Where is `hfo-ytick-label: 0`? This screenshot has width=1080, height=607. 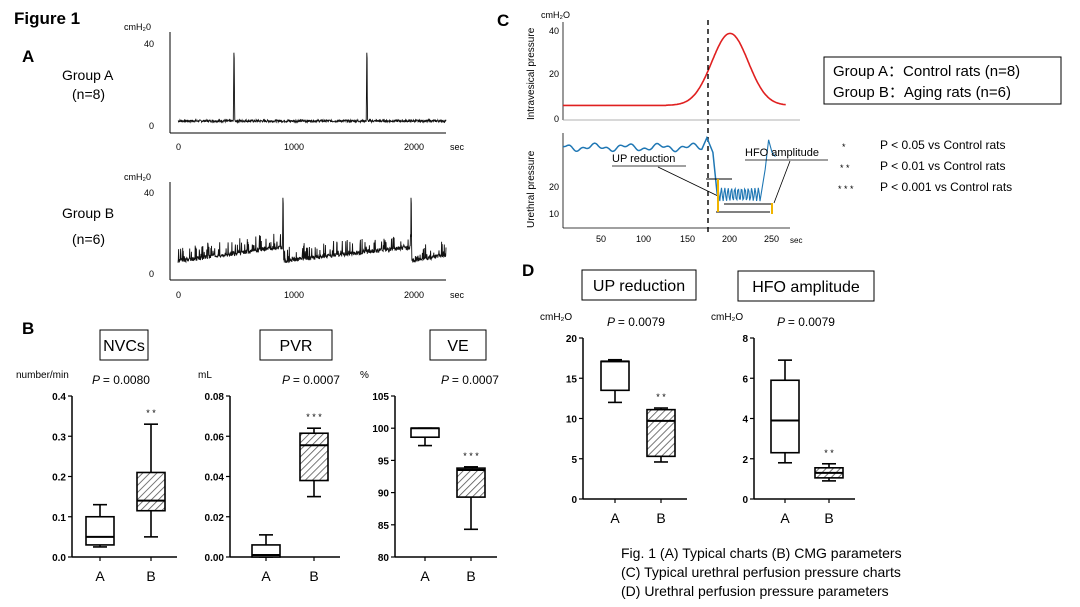 hfo-ytick-label: 0 is located at coordinates (745, 500).